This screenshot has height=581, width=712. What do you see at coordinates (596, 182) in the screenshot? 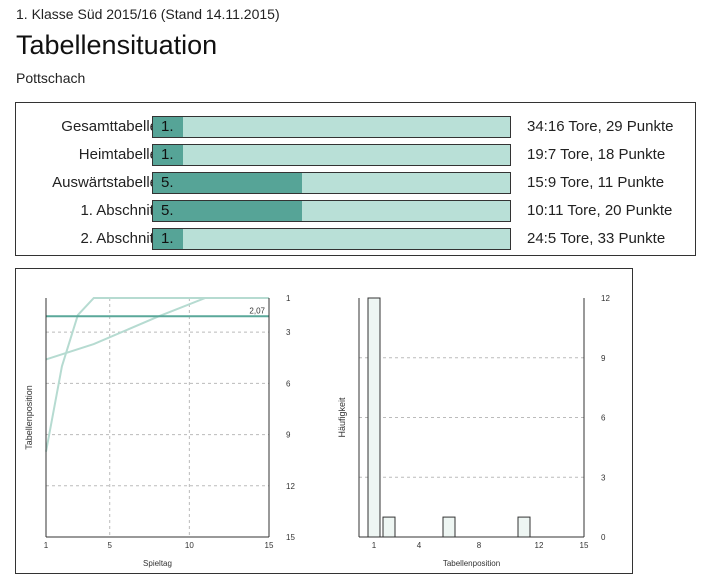
I see `standings-stat: 15:9 Tore, 11 Punkte` at bounding box center [596, 182].